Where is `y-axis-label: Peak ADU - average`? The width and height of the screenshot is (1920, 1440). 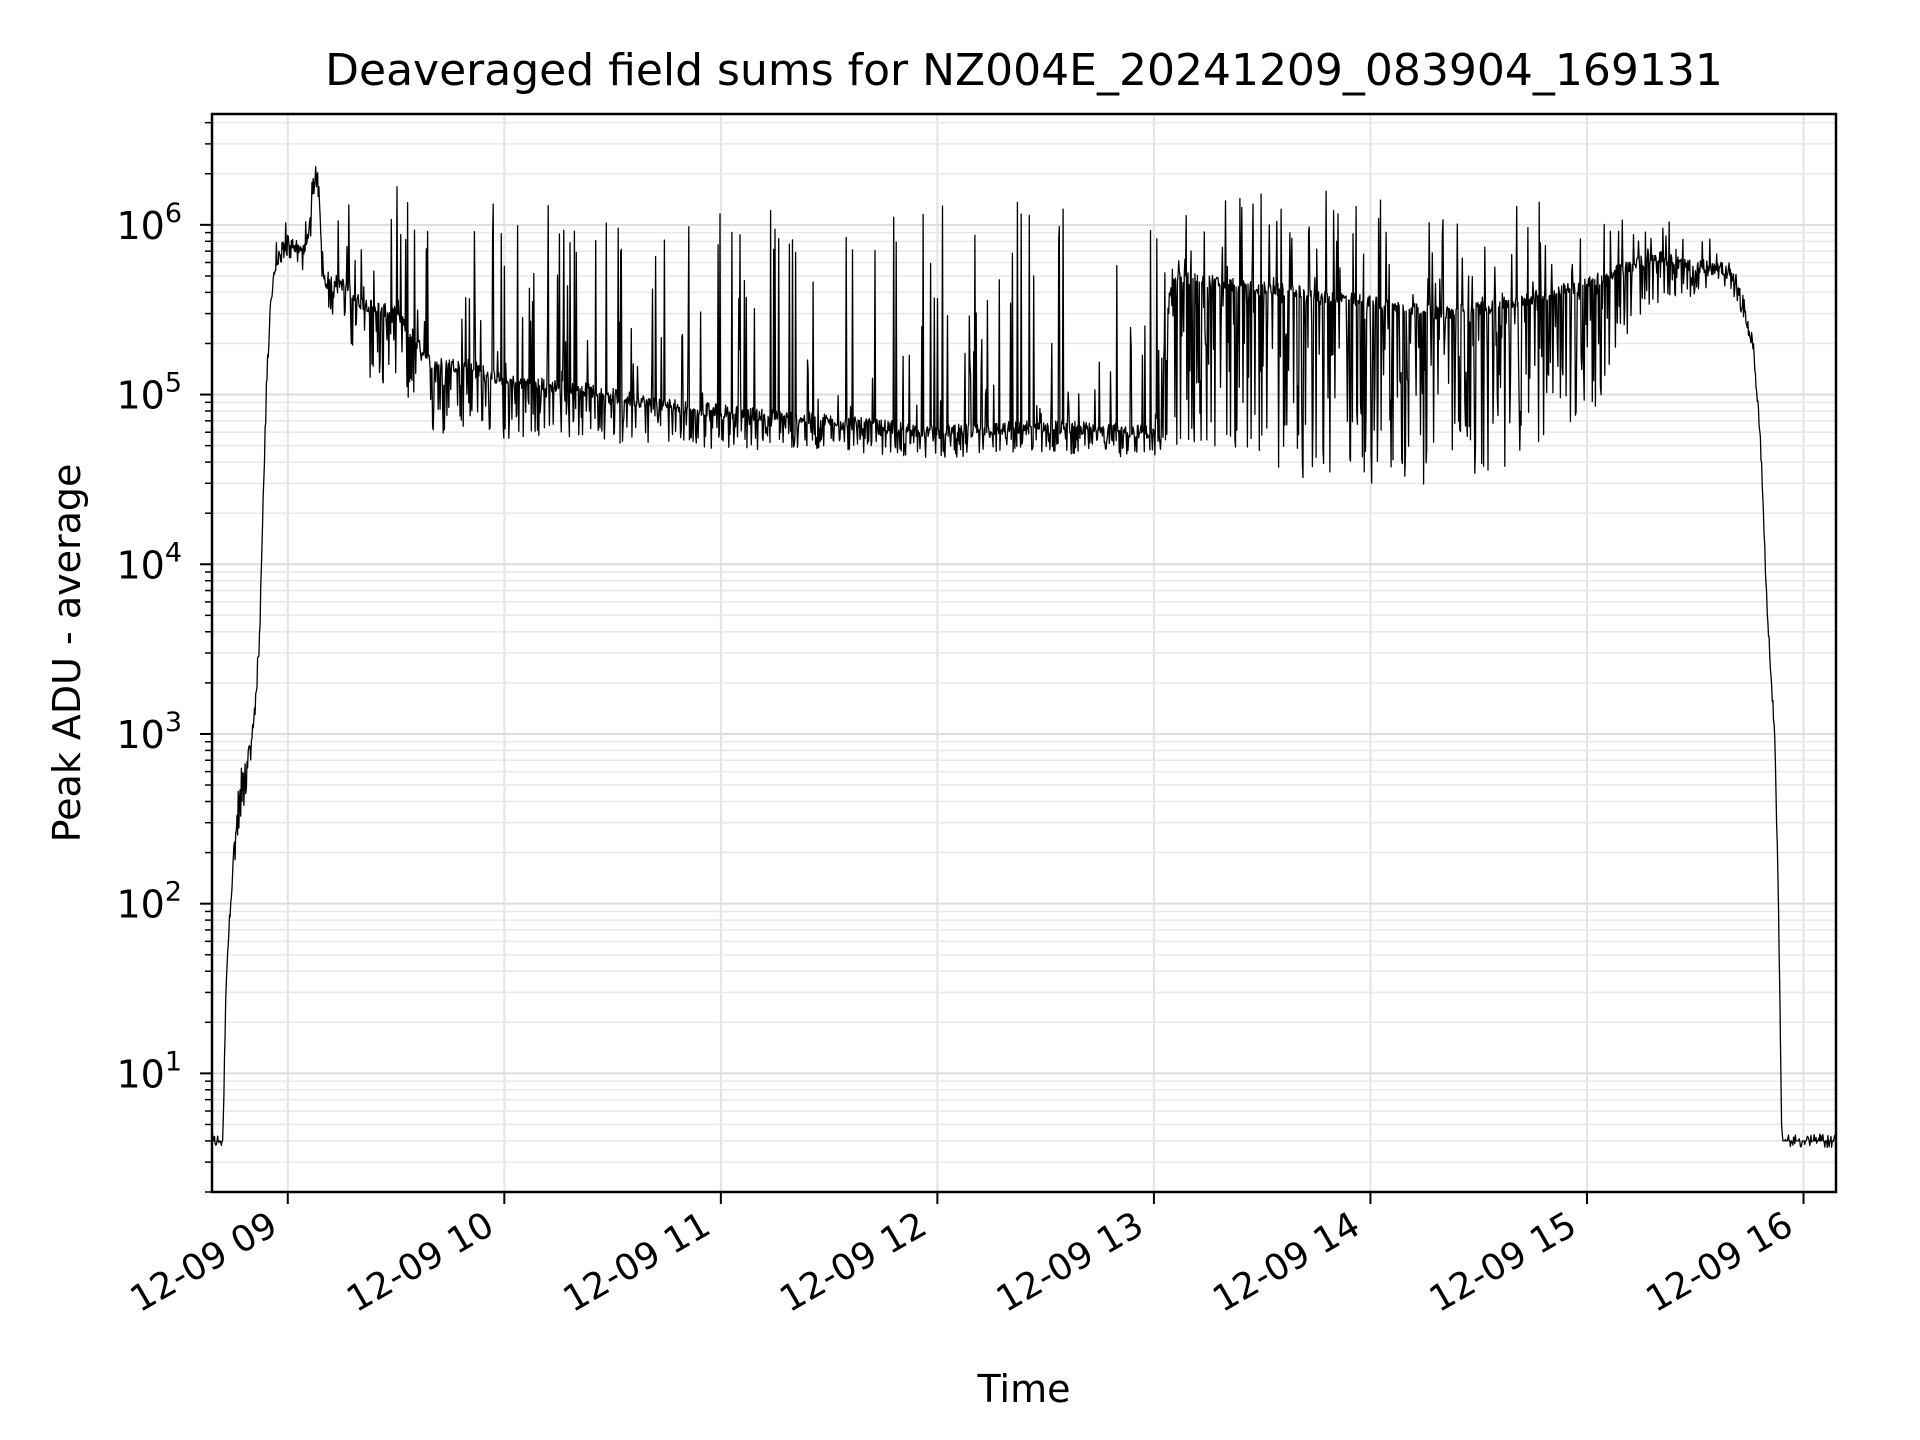 y-axis-label: Peak ADU - average is located at coordinates (67, 653).